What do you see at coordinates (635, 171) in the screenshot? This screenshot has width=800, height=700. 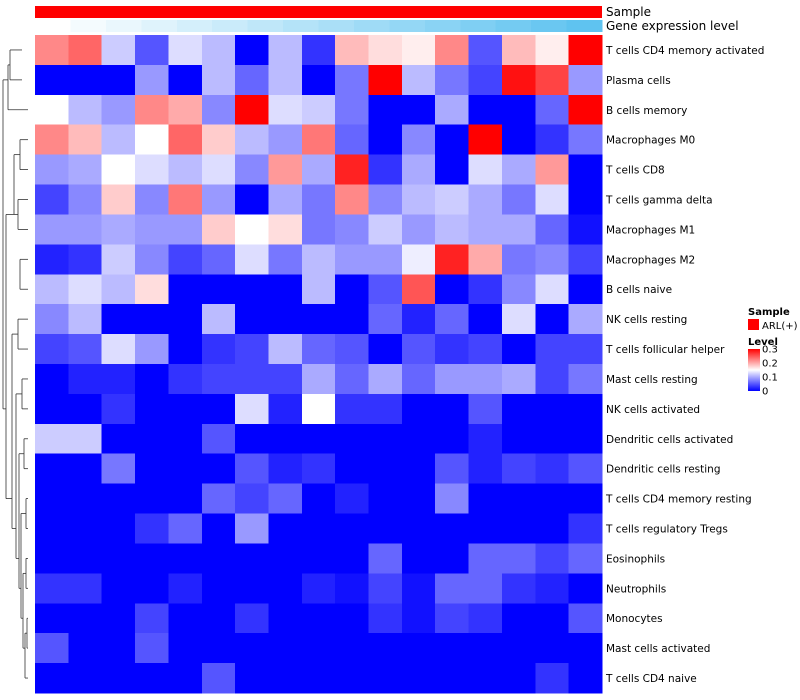 I see `row-label: T cells CD8` at bounding box center [635, 171].